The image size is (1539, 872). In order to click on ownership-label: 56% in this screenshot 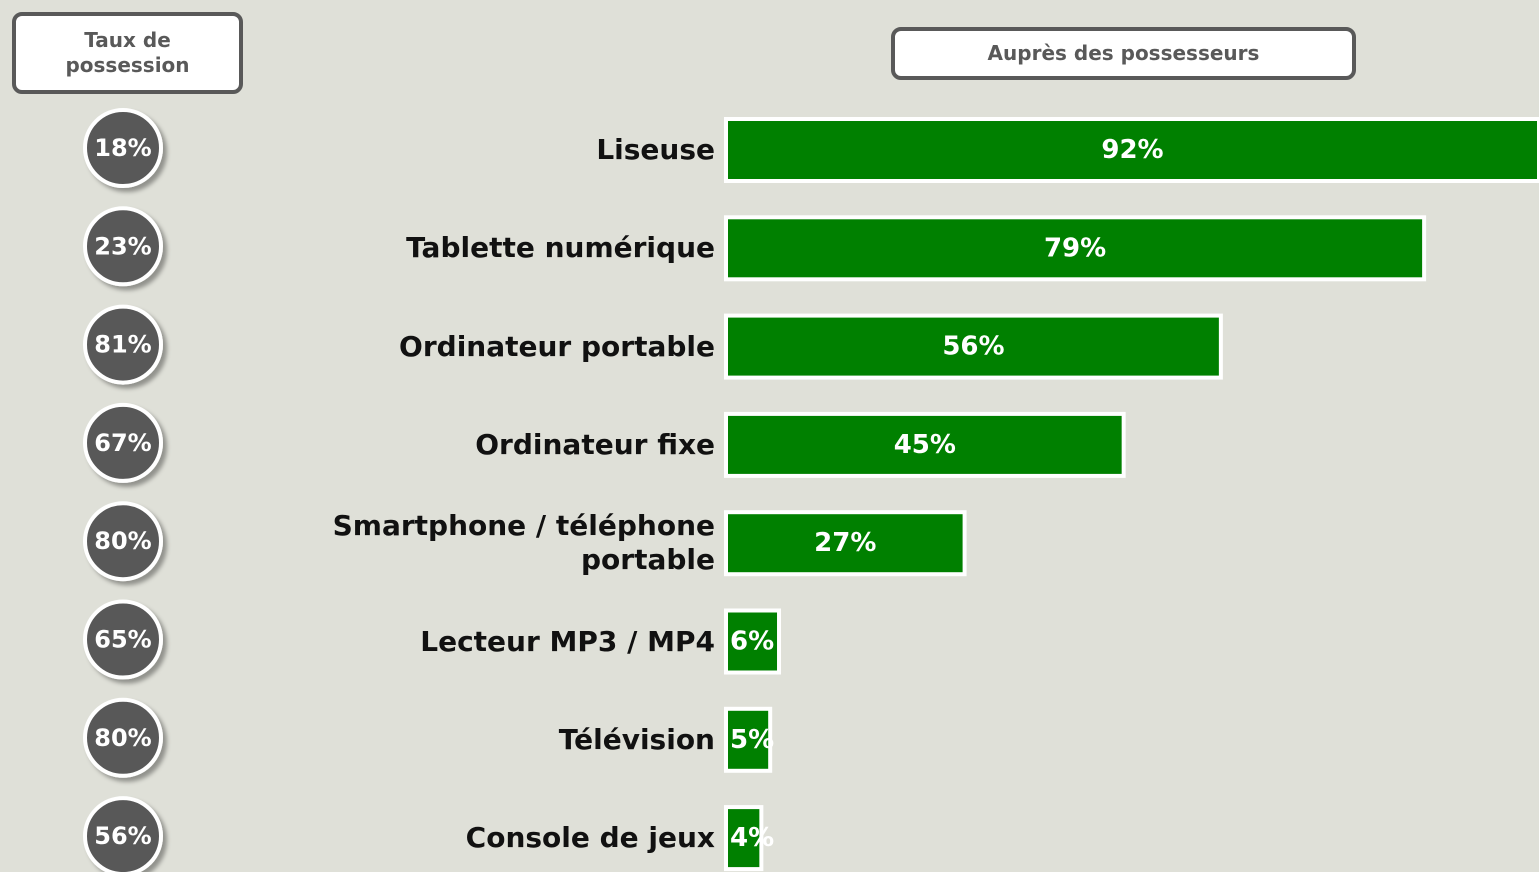, I will do `click(122, 836)`.